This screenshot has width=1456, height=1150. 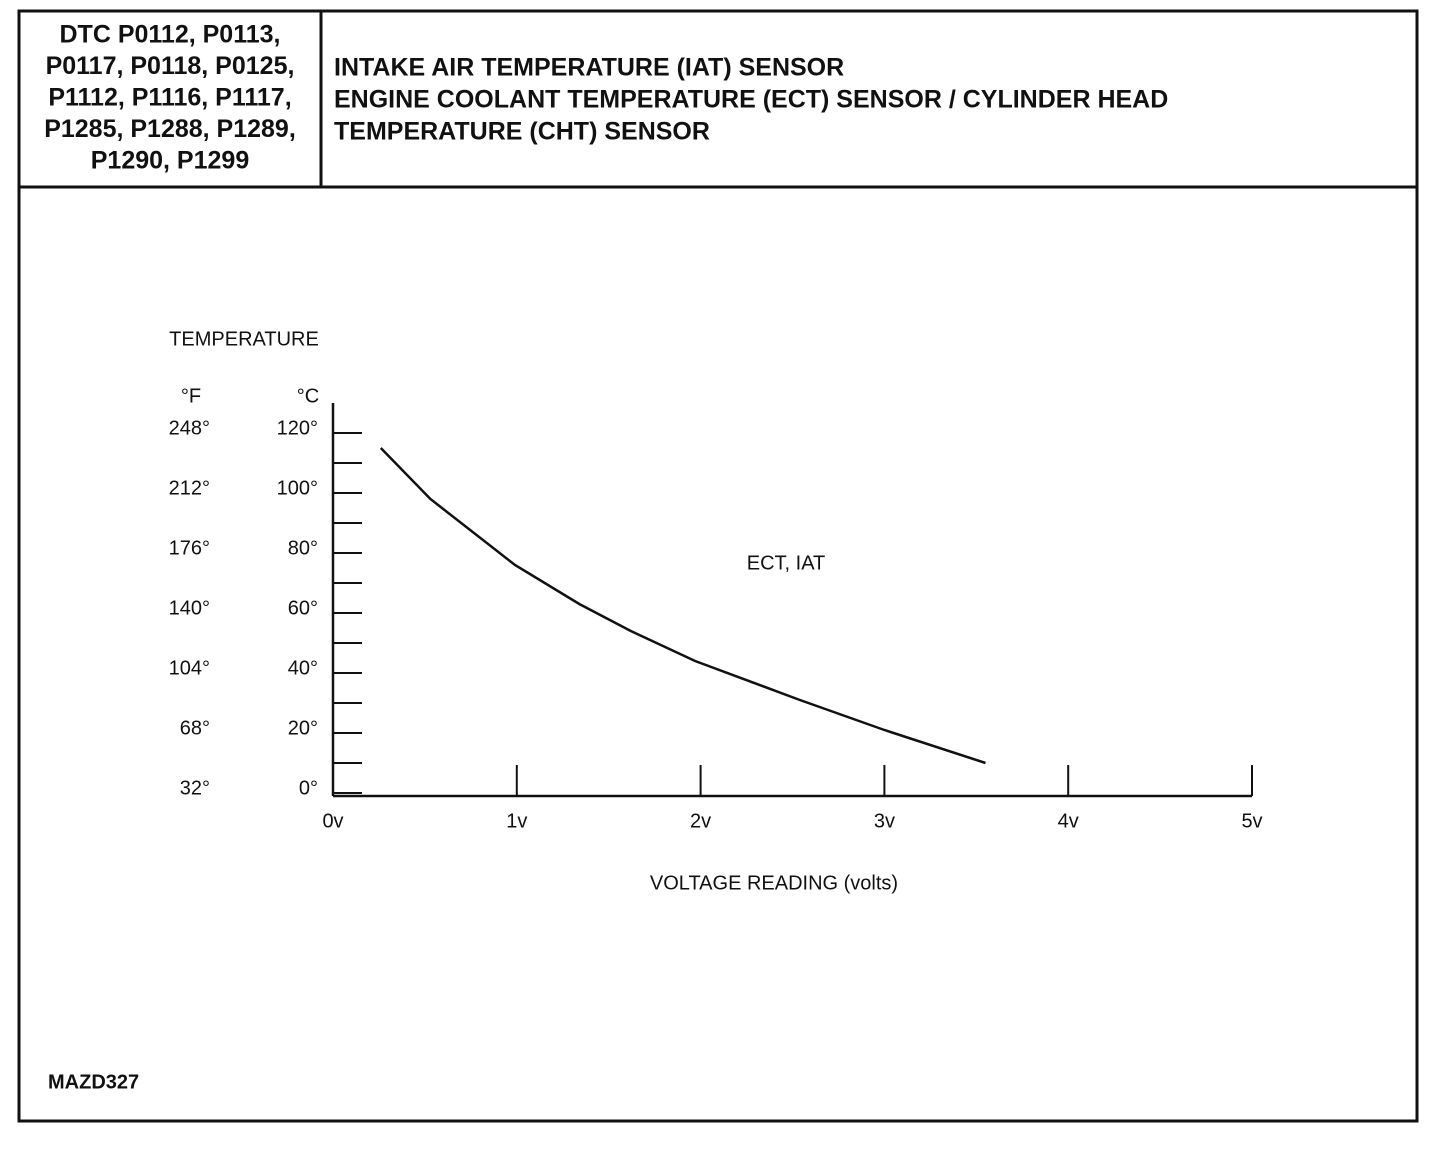 What do you see at coordinates (682, 606) in the screenshot?
I see `curve` at bounding box center [682, 606].